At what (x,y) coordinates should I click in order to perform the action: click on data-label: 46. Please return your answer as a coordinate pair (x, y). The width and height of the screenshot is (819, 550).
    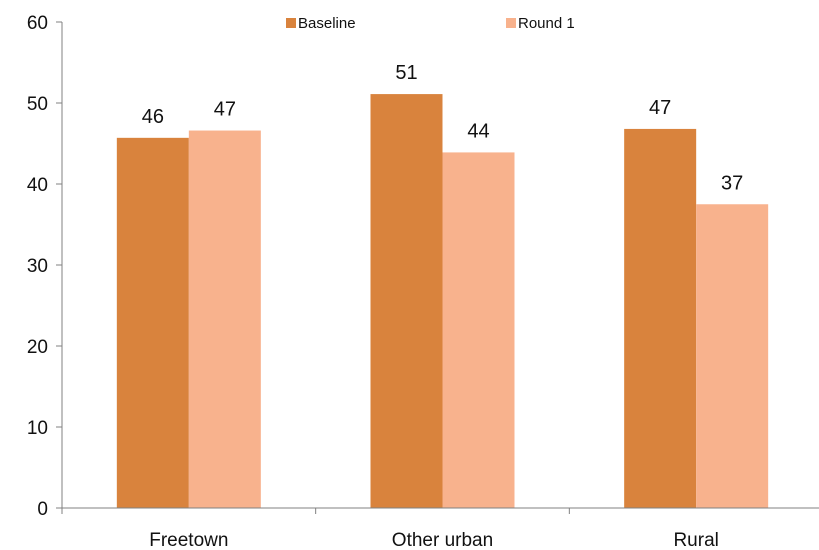
    Looking at the image, I should click on (153, 117).